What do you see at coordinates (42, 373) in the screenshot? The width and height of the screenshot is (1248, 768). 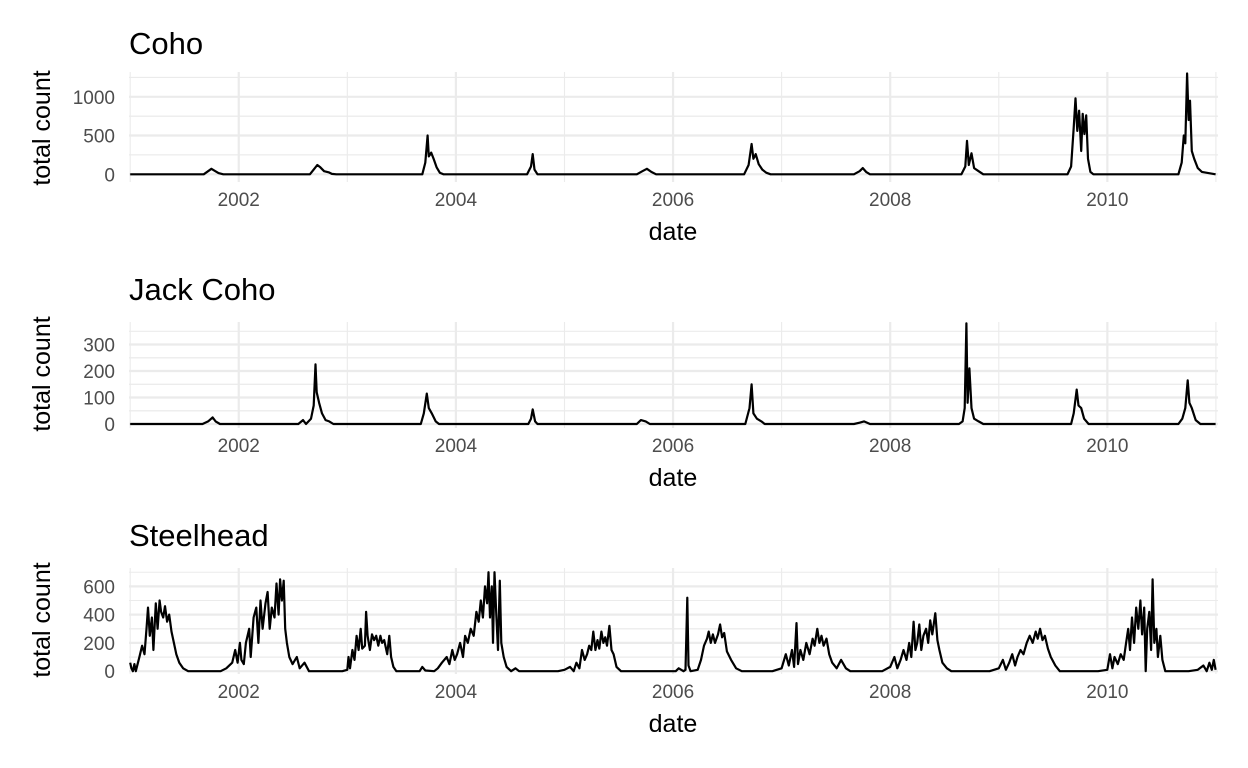 I see `jack-coho-y-axis-title: total count` at bounding box center [42, 373].